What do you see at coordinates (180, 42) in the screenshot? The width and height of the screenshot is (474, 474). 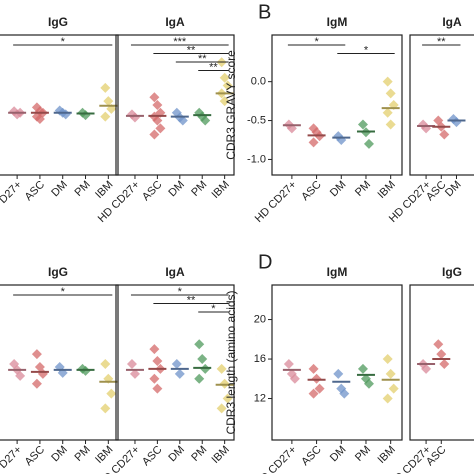 I see `significance-label: ***` at bounding box center [180, 42].